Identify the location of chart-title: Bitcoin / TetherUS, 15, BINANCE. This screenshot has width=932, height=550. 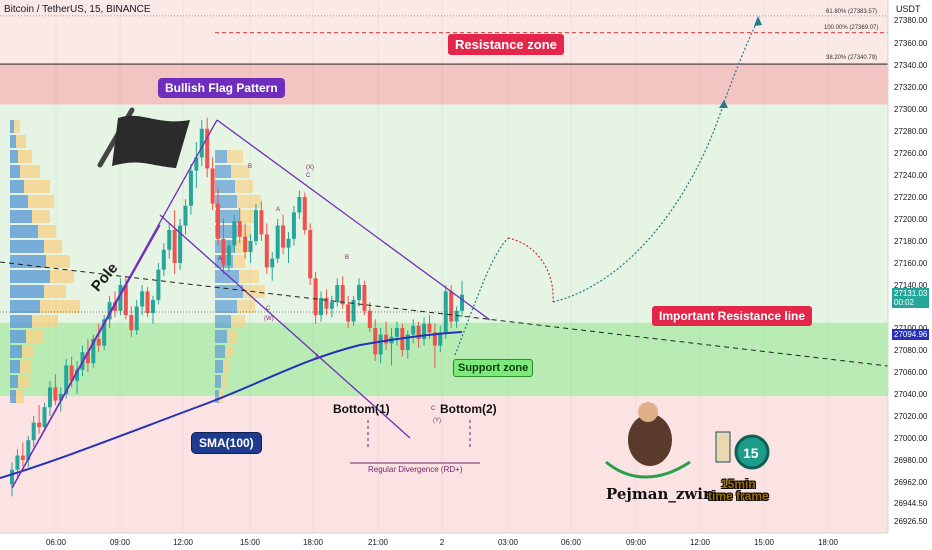
(77, 9).